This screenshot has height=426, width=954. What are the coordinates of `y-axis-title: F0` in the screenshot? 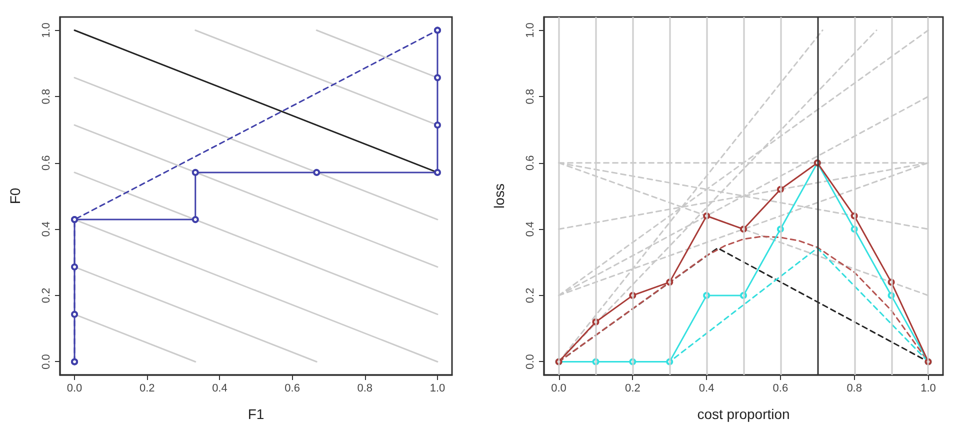 It's located at (15, 196).